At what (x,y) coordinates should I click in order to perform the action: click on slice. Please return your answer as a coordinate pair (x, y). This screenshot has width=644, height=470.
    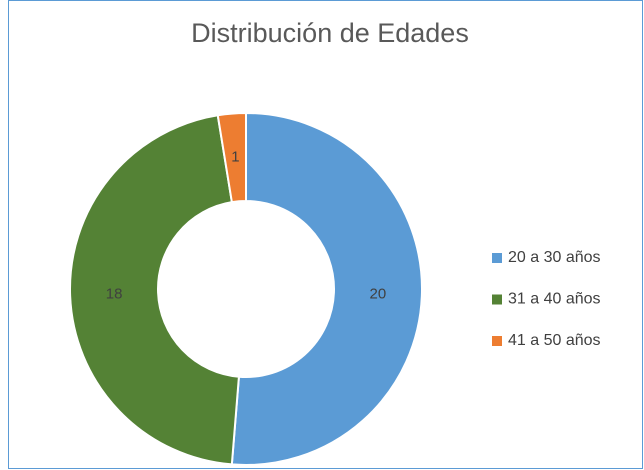
    Looking at the image, I should click on (231, 157).